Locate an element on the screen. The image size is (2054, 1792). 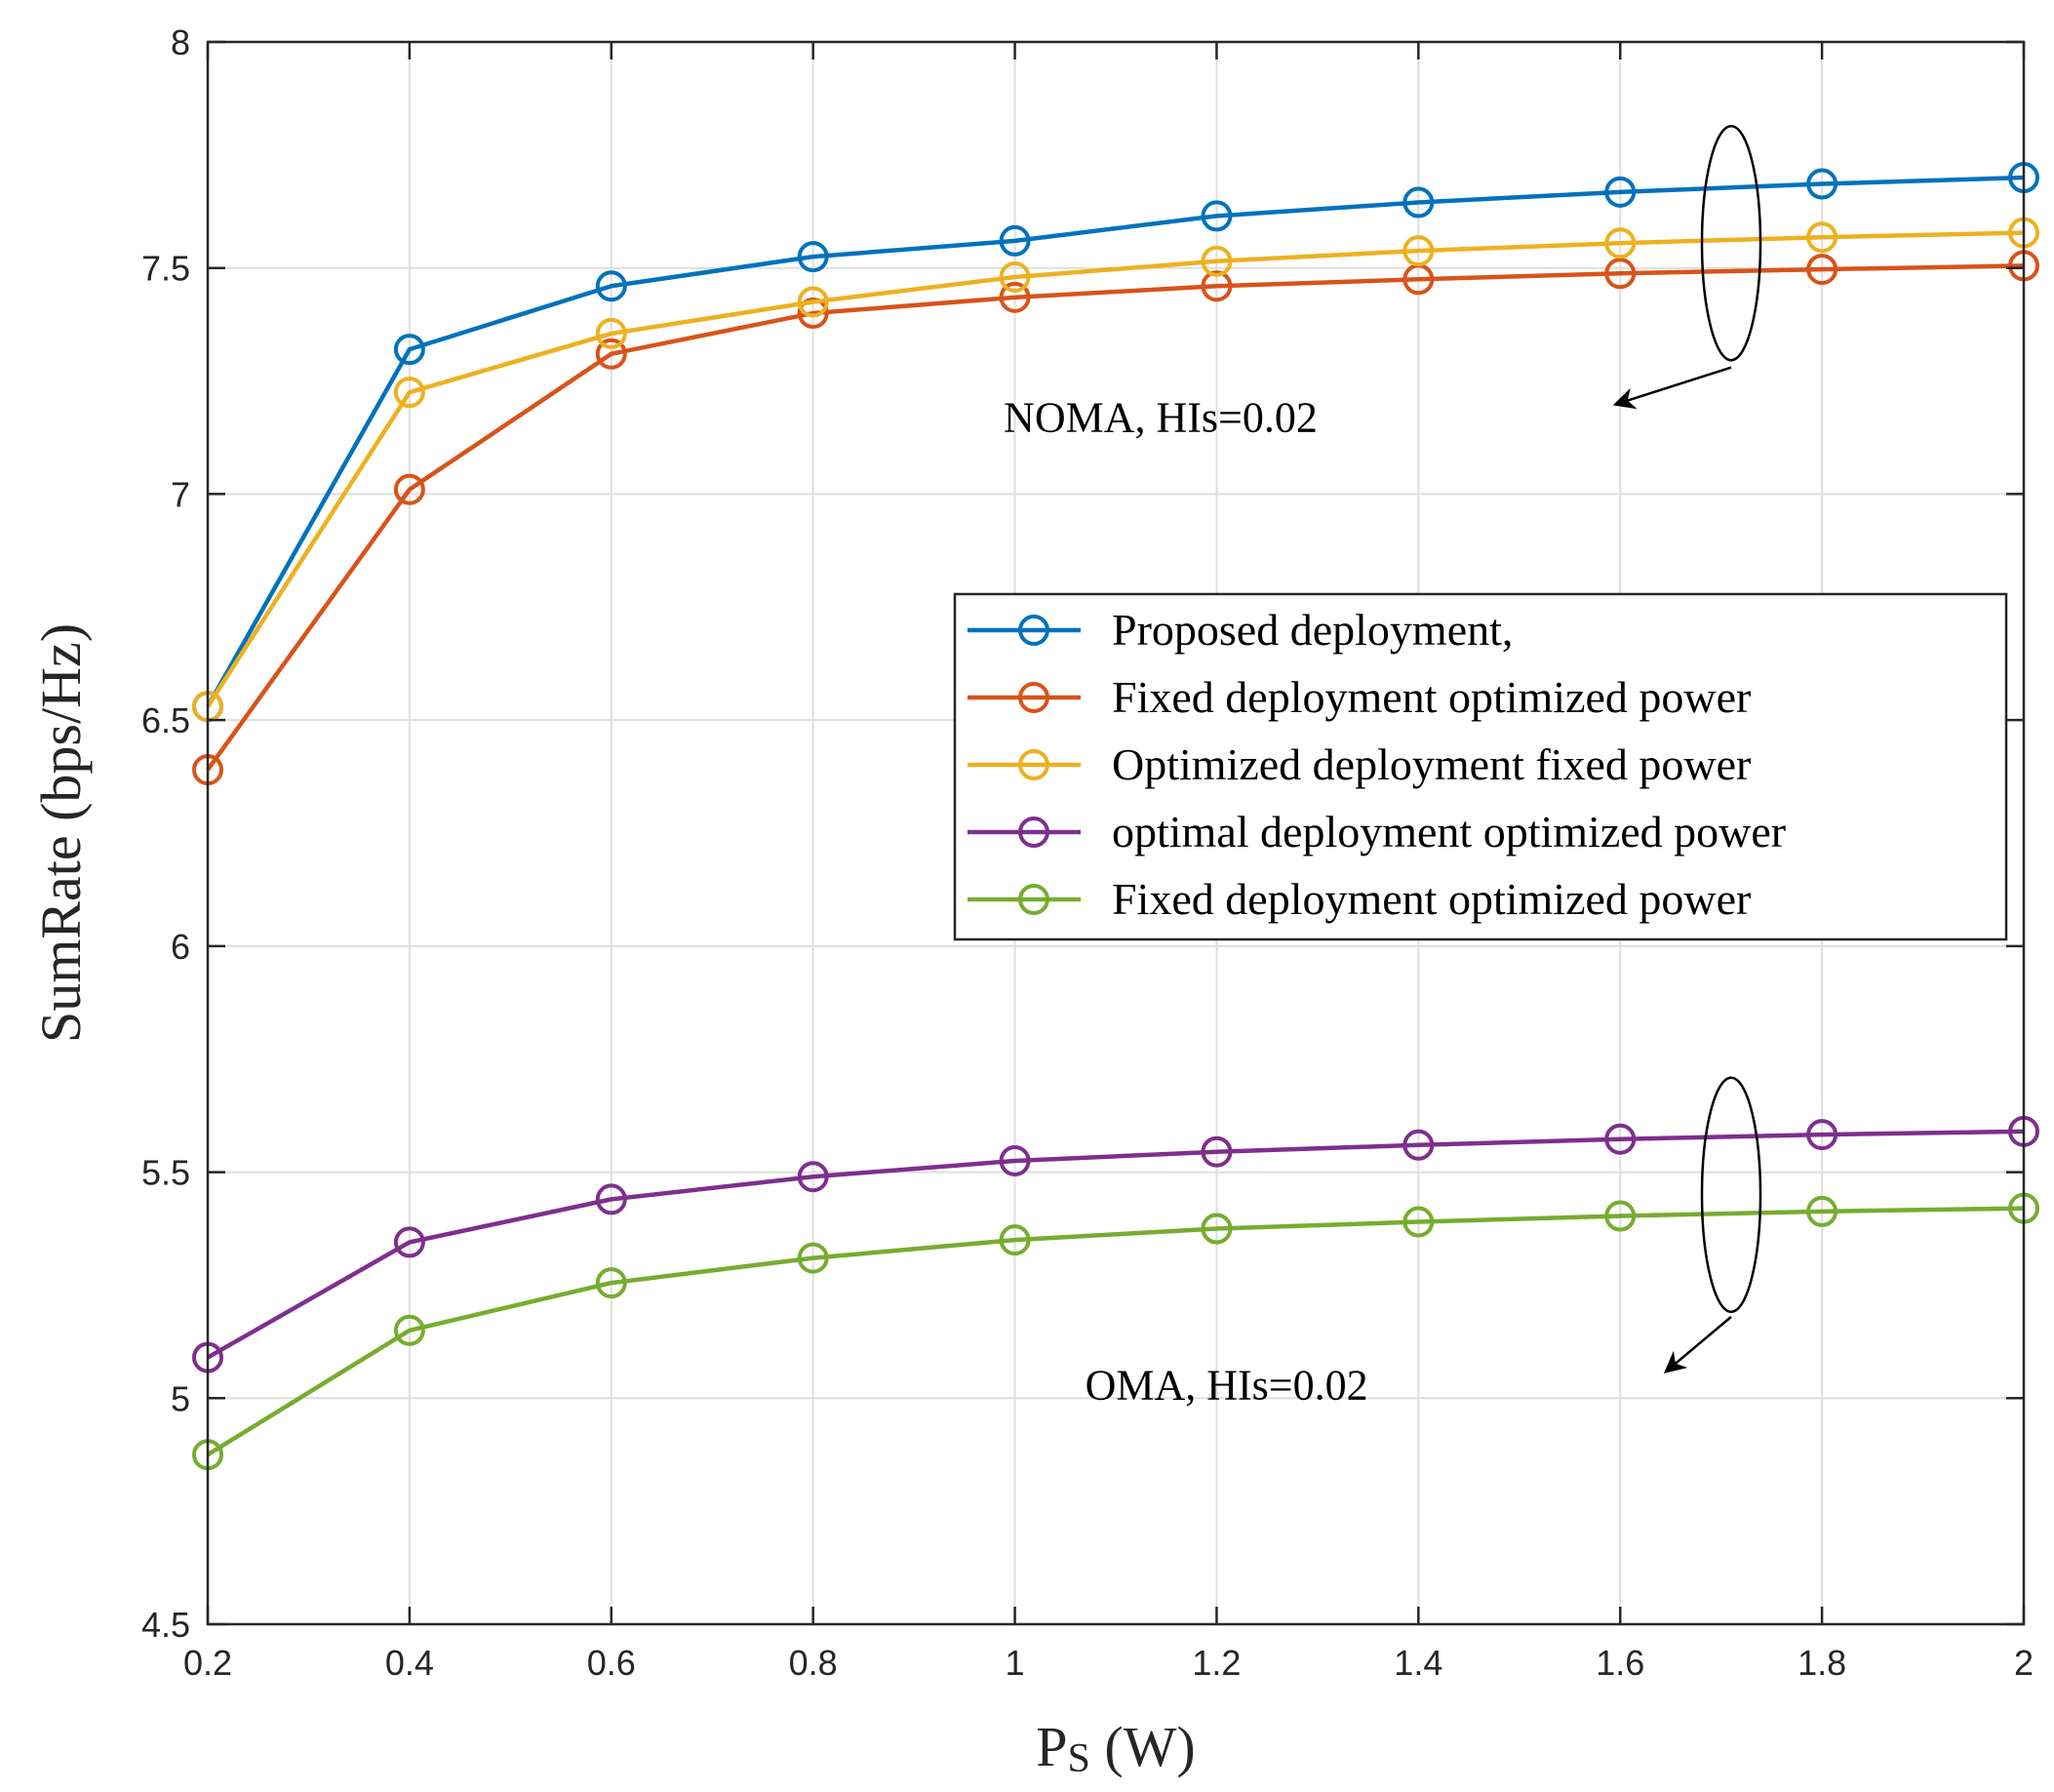
y-tick-label: 5 is located at coordinates (180, 1398).